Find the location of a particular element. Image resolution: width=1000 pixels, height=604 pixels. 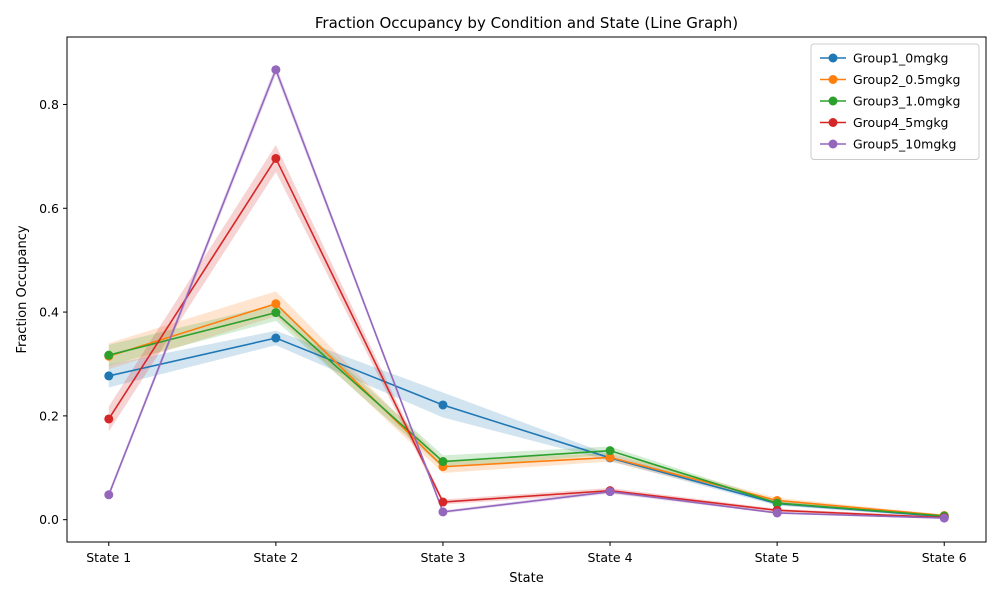

x-tick-label: State 1 is located at coordinates (108, 557).